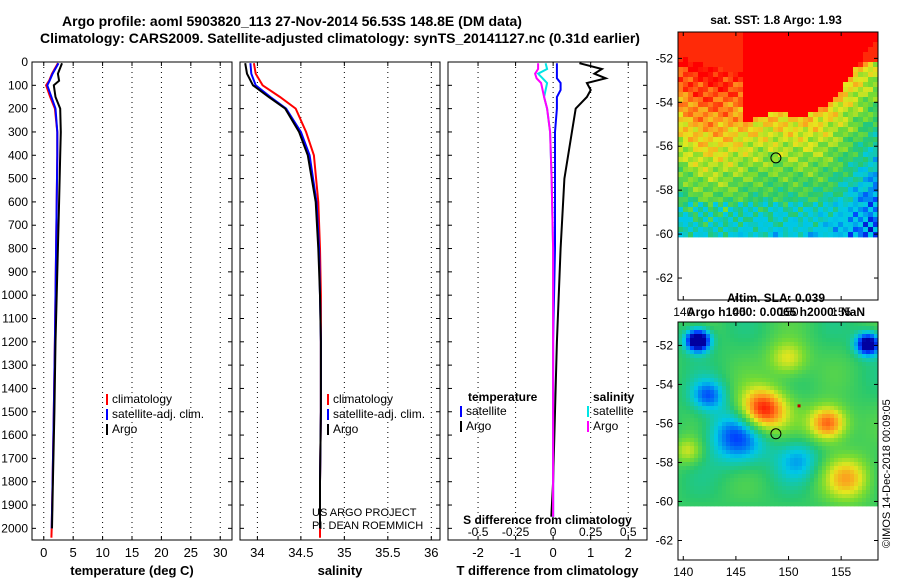 This screenshot has height=580, width=900. I want to click on diff-s-tick-label: 0.5, so click(628, 532).